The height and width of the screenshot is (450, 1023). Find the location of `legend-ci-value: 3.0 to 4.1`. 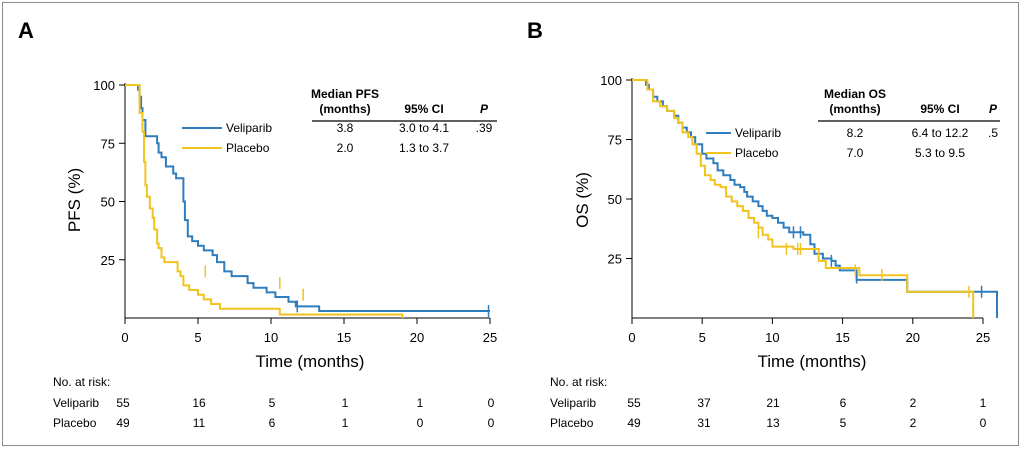

legend-ci-value: 3.0 to 4.1 is located at coordinates (424, 128).